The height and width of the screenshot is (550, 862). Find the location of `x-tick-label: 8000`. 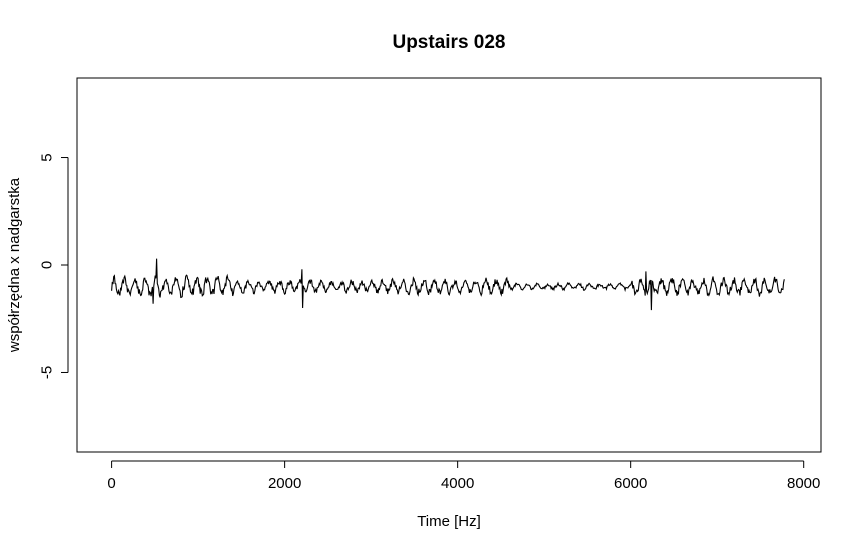

x-tick-label: 8000 is located at coordinates (803, 483).